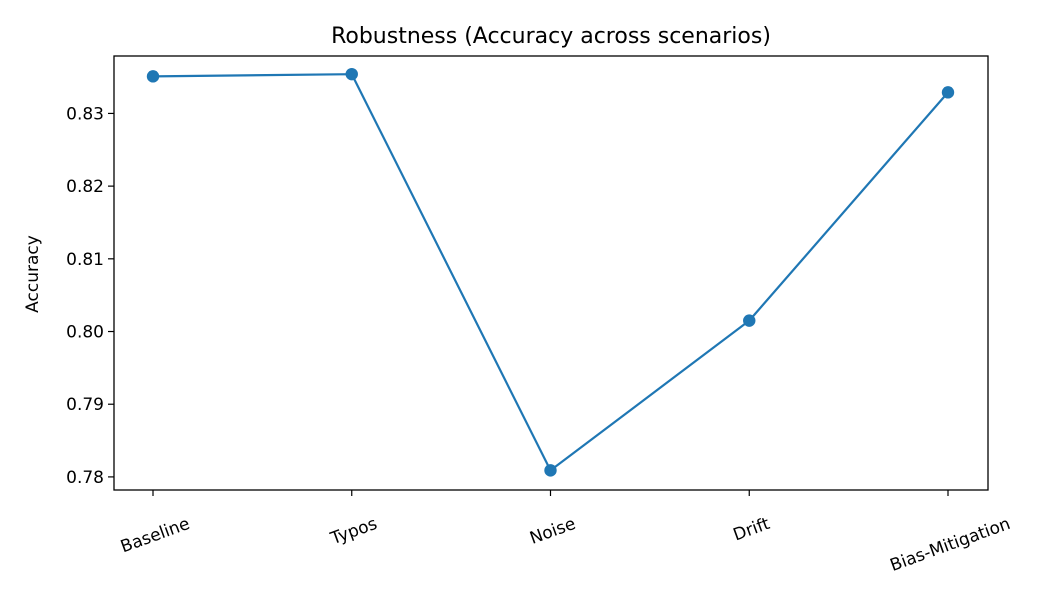 Image resolution: width=1050 pixels, height=600 pixels. I want to click on chart-title: Robustness (Accuracy across scenarios), so click(551, 36).